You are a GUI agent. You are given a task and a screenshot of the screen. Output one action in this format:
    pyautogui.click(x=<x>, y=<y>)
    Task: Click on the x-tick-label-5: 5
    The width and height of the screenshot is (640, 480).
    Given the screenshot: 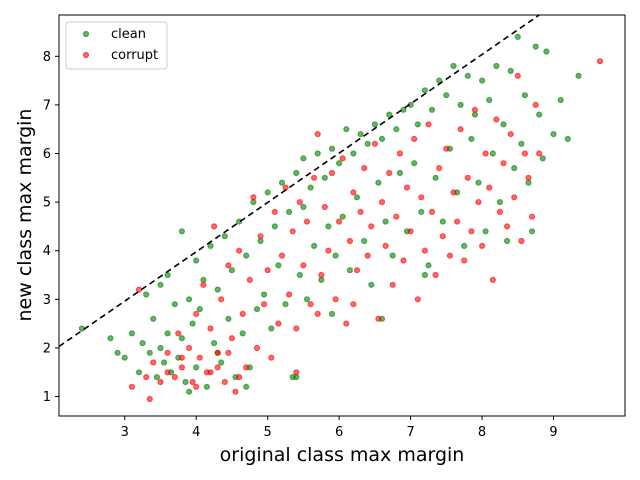 What is the action you would take?
    pyautogui.click(x=268, y=432)
    